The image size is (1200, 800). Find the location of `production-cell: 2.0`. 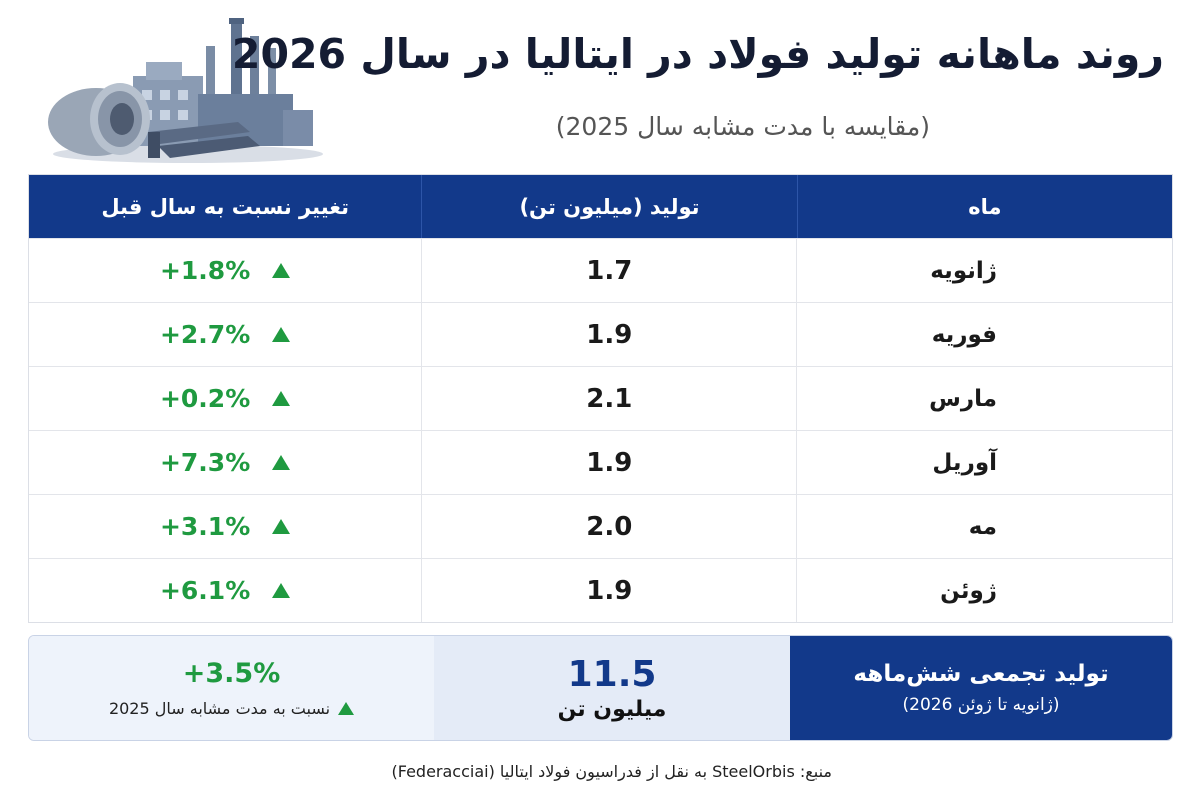

production-cell: 2.0 is located at coordinates (608, 526).